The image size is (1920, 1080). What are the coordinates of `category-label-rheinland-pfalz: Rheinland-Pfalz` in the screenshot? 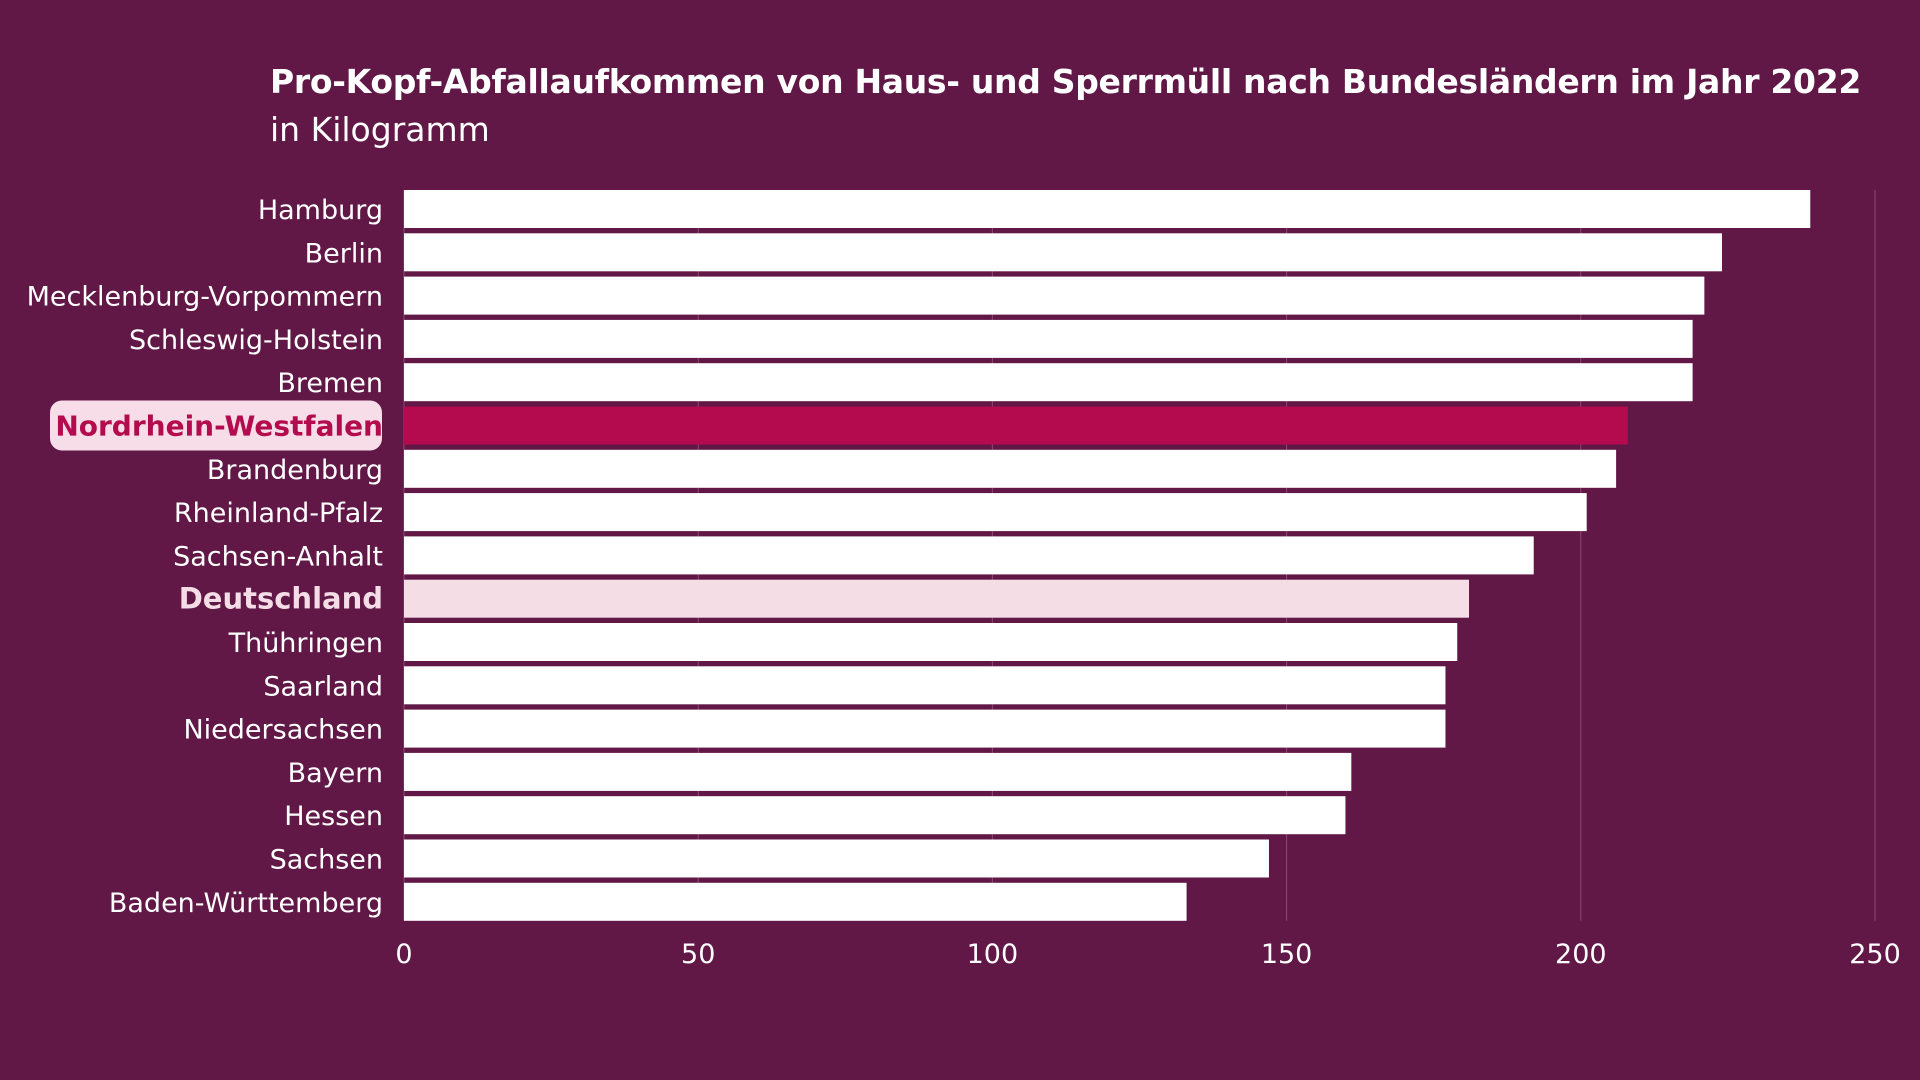 It's located at (278, 513).